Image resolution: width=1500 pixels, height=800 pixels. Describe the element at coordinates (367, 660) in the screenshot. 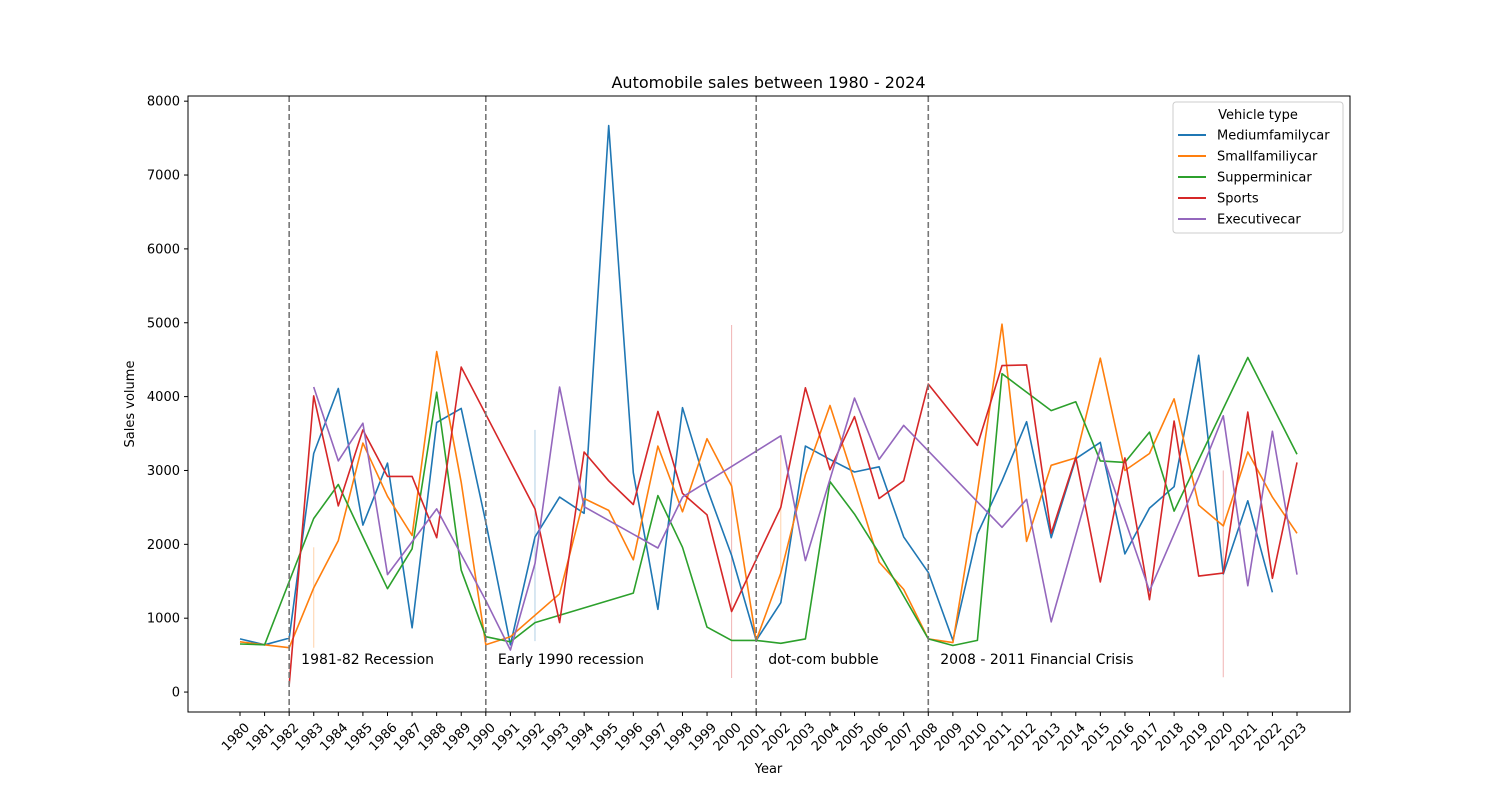

I see `recession-label-0: 1981-82 Recession` at that location.